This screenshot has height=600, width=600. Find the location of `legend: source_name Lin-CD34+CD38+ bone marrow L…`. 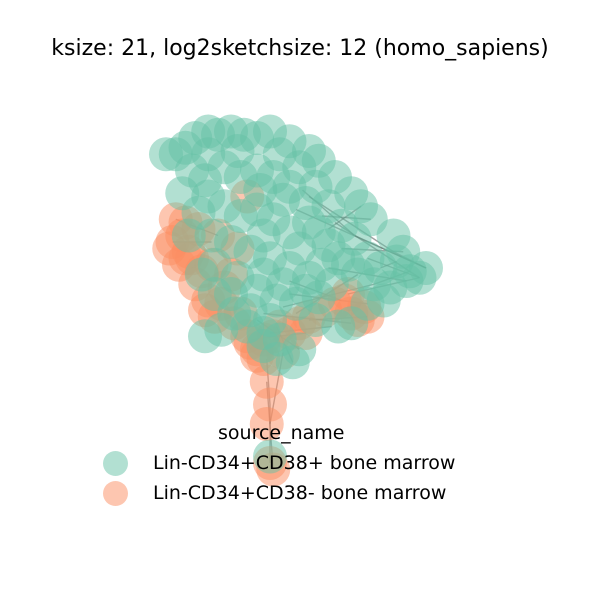

legend: source_name Lin-CD34+CD38+ bone marrow L… is located at coordinates (277, 465).